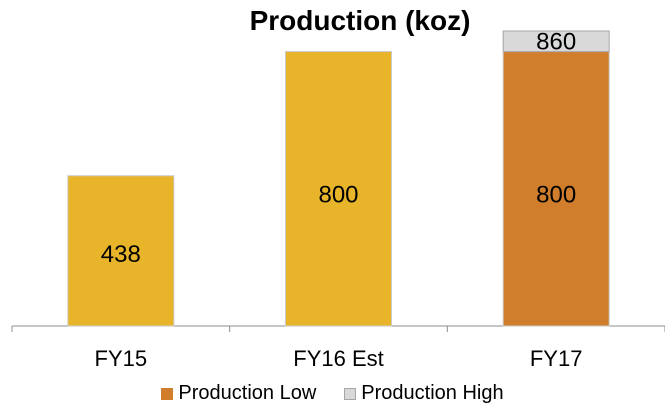  I want to click on legend-item-production-high: Production High, so click(424, 393).